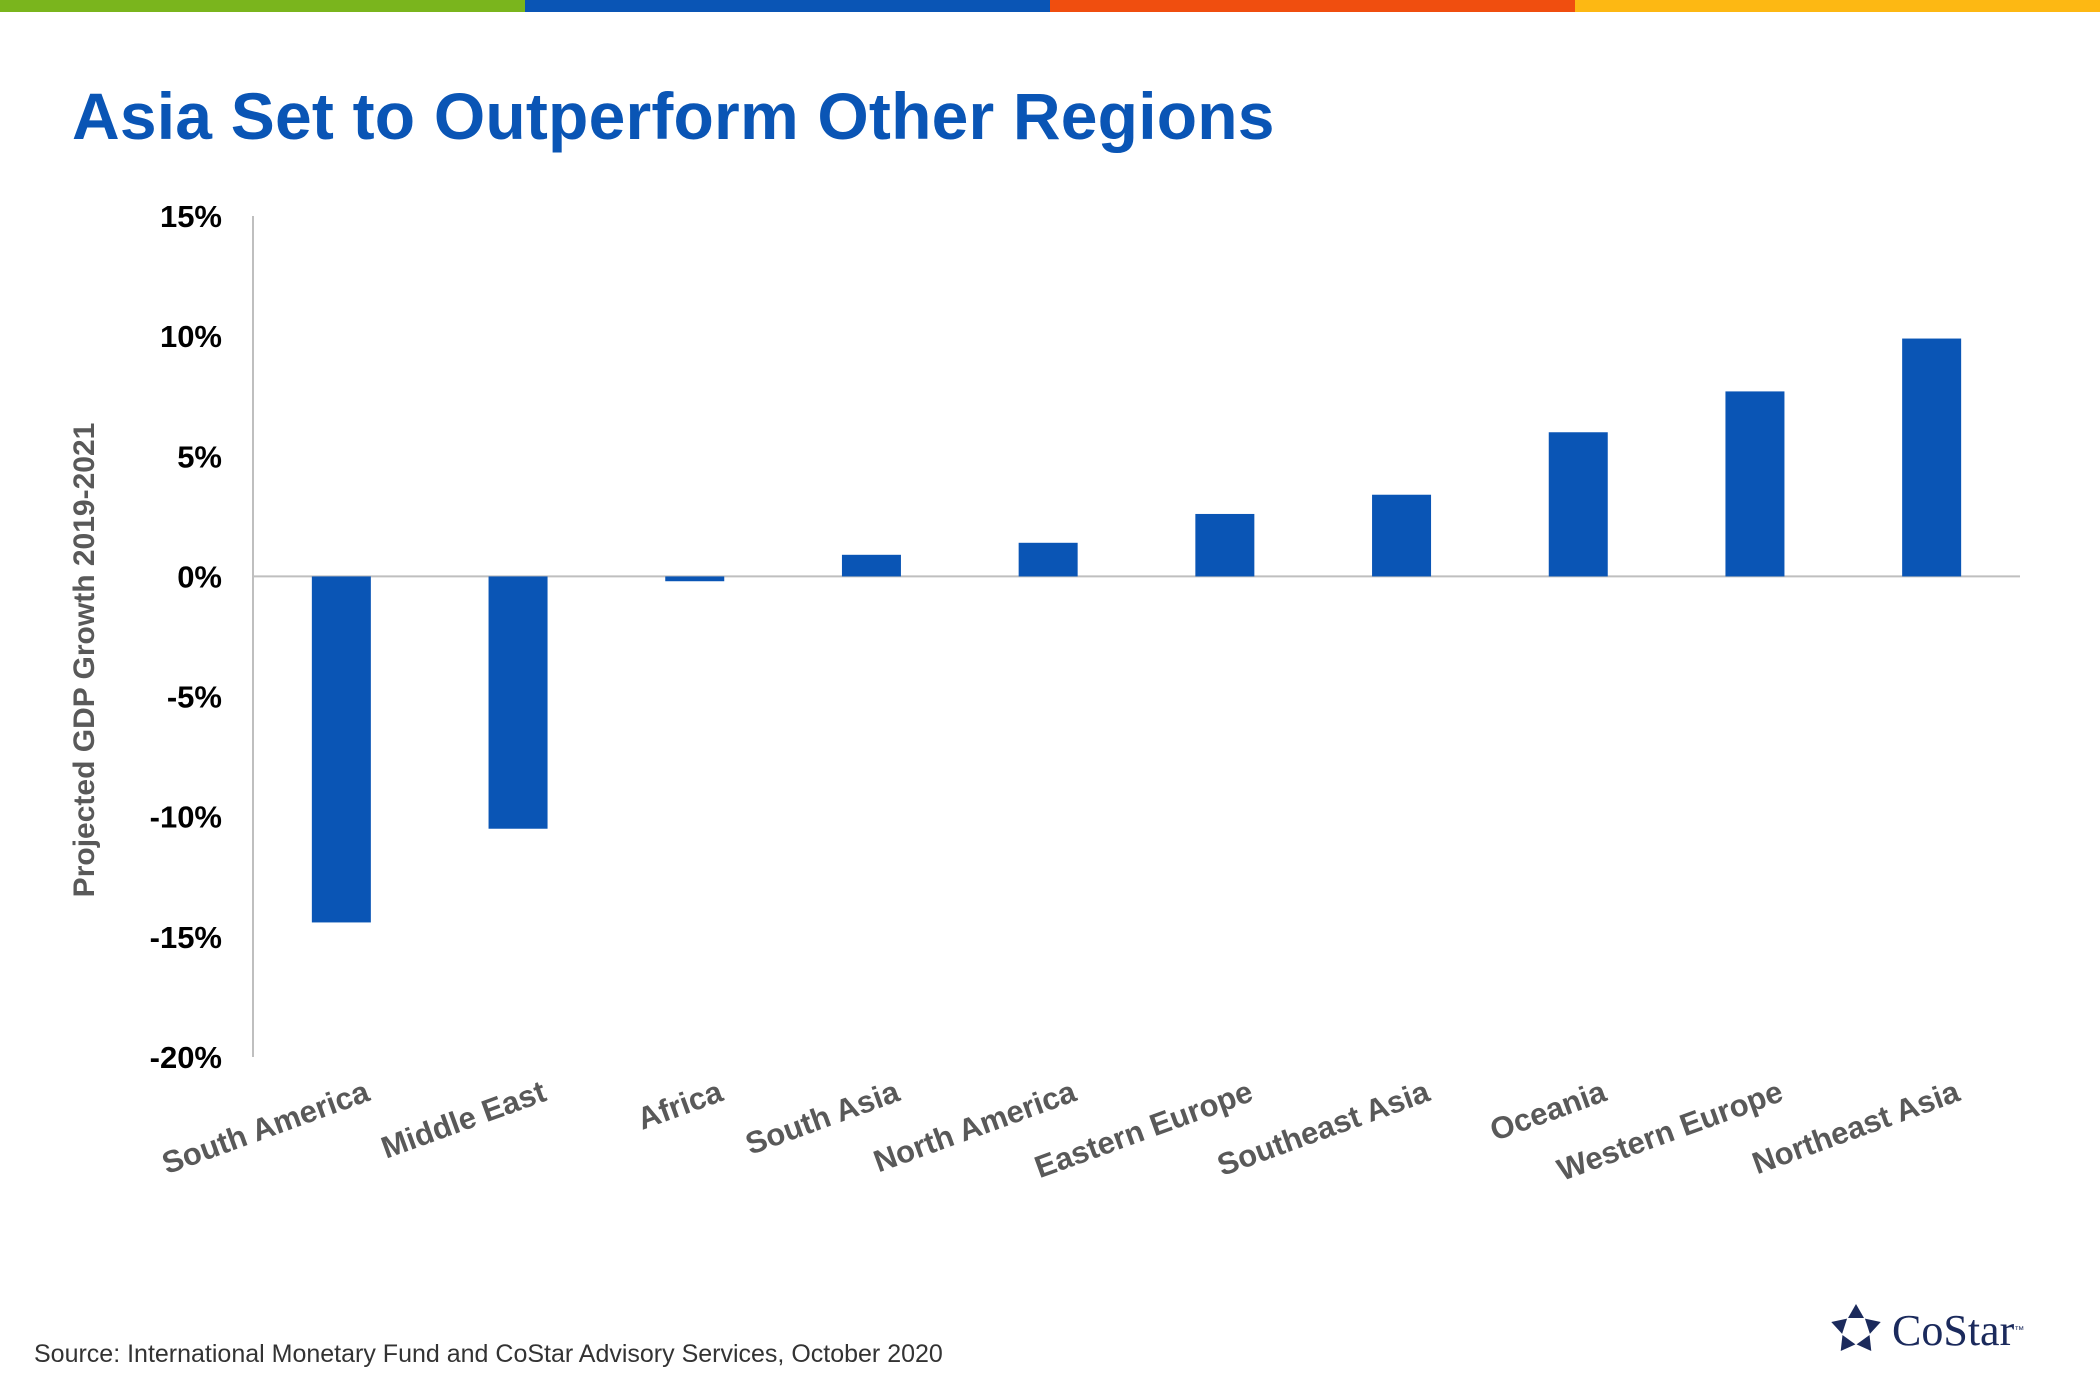  What do you see at coordinates (199, 576) in the screenshot?
I see `y-tick-label: 0%` at bounding box center [199, 576].